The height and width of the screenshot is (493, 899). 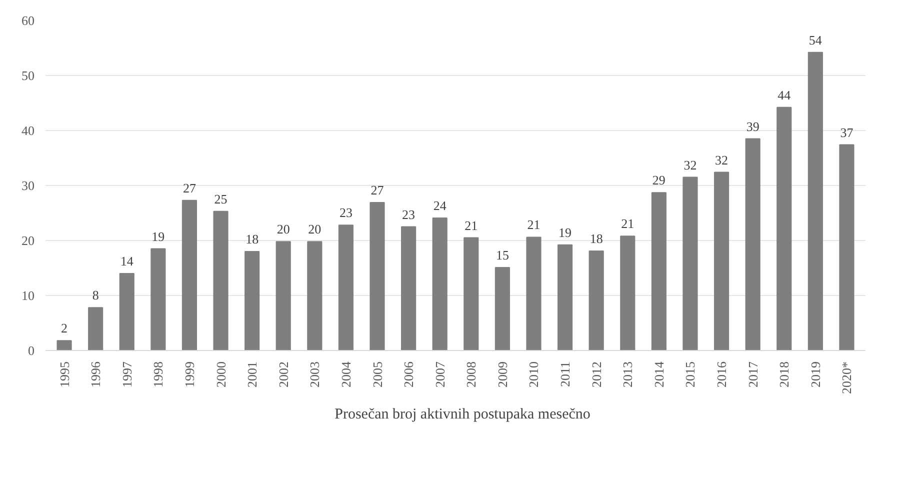 What do you see at coordinates (252, 375) in the screenshot?
I see `x-tick-label: 2001` at bounding box center [252, 375].